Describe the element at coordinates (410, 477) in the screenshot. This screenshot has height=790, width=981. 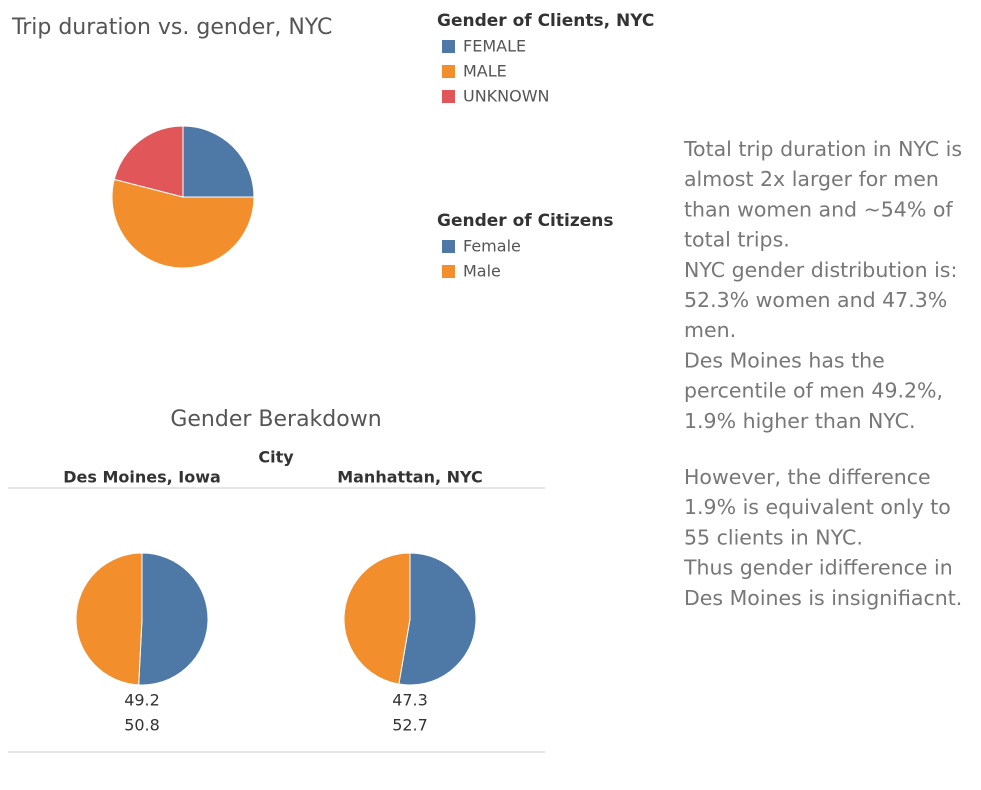
I see `panel-header: Manhattan, NYC` at that location.